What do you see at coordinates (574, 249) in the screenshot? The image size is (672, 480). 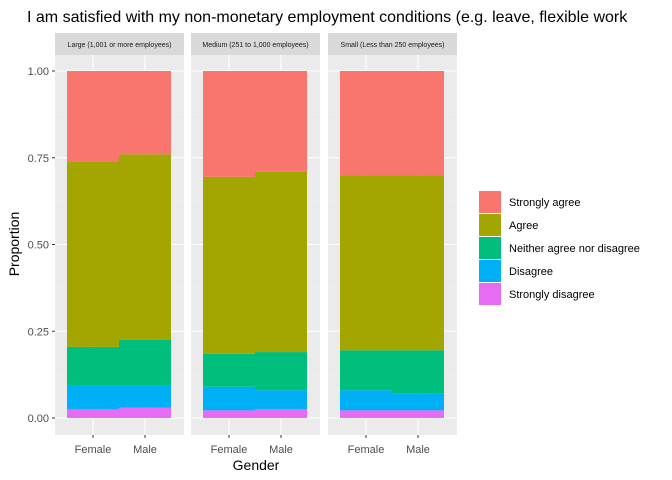 I see `legend-label: Neither agree nor disagree` at bounding box center [574, 249].